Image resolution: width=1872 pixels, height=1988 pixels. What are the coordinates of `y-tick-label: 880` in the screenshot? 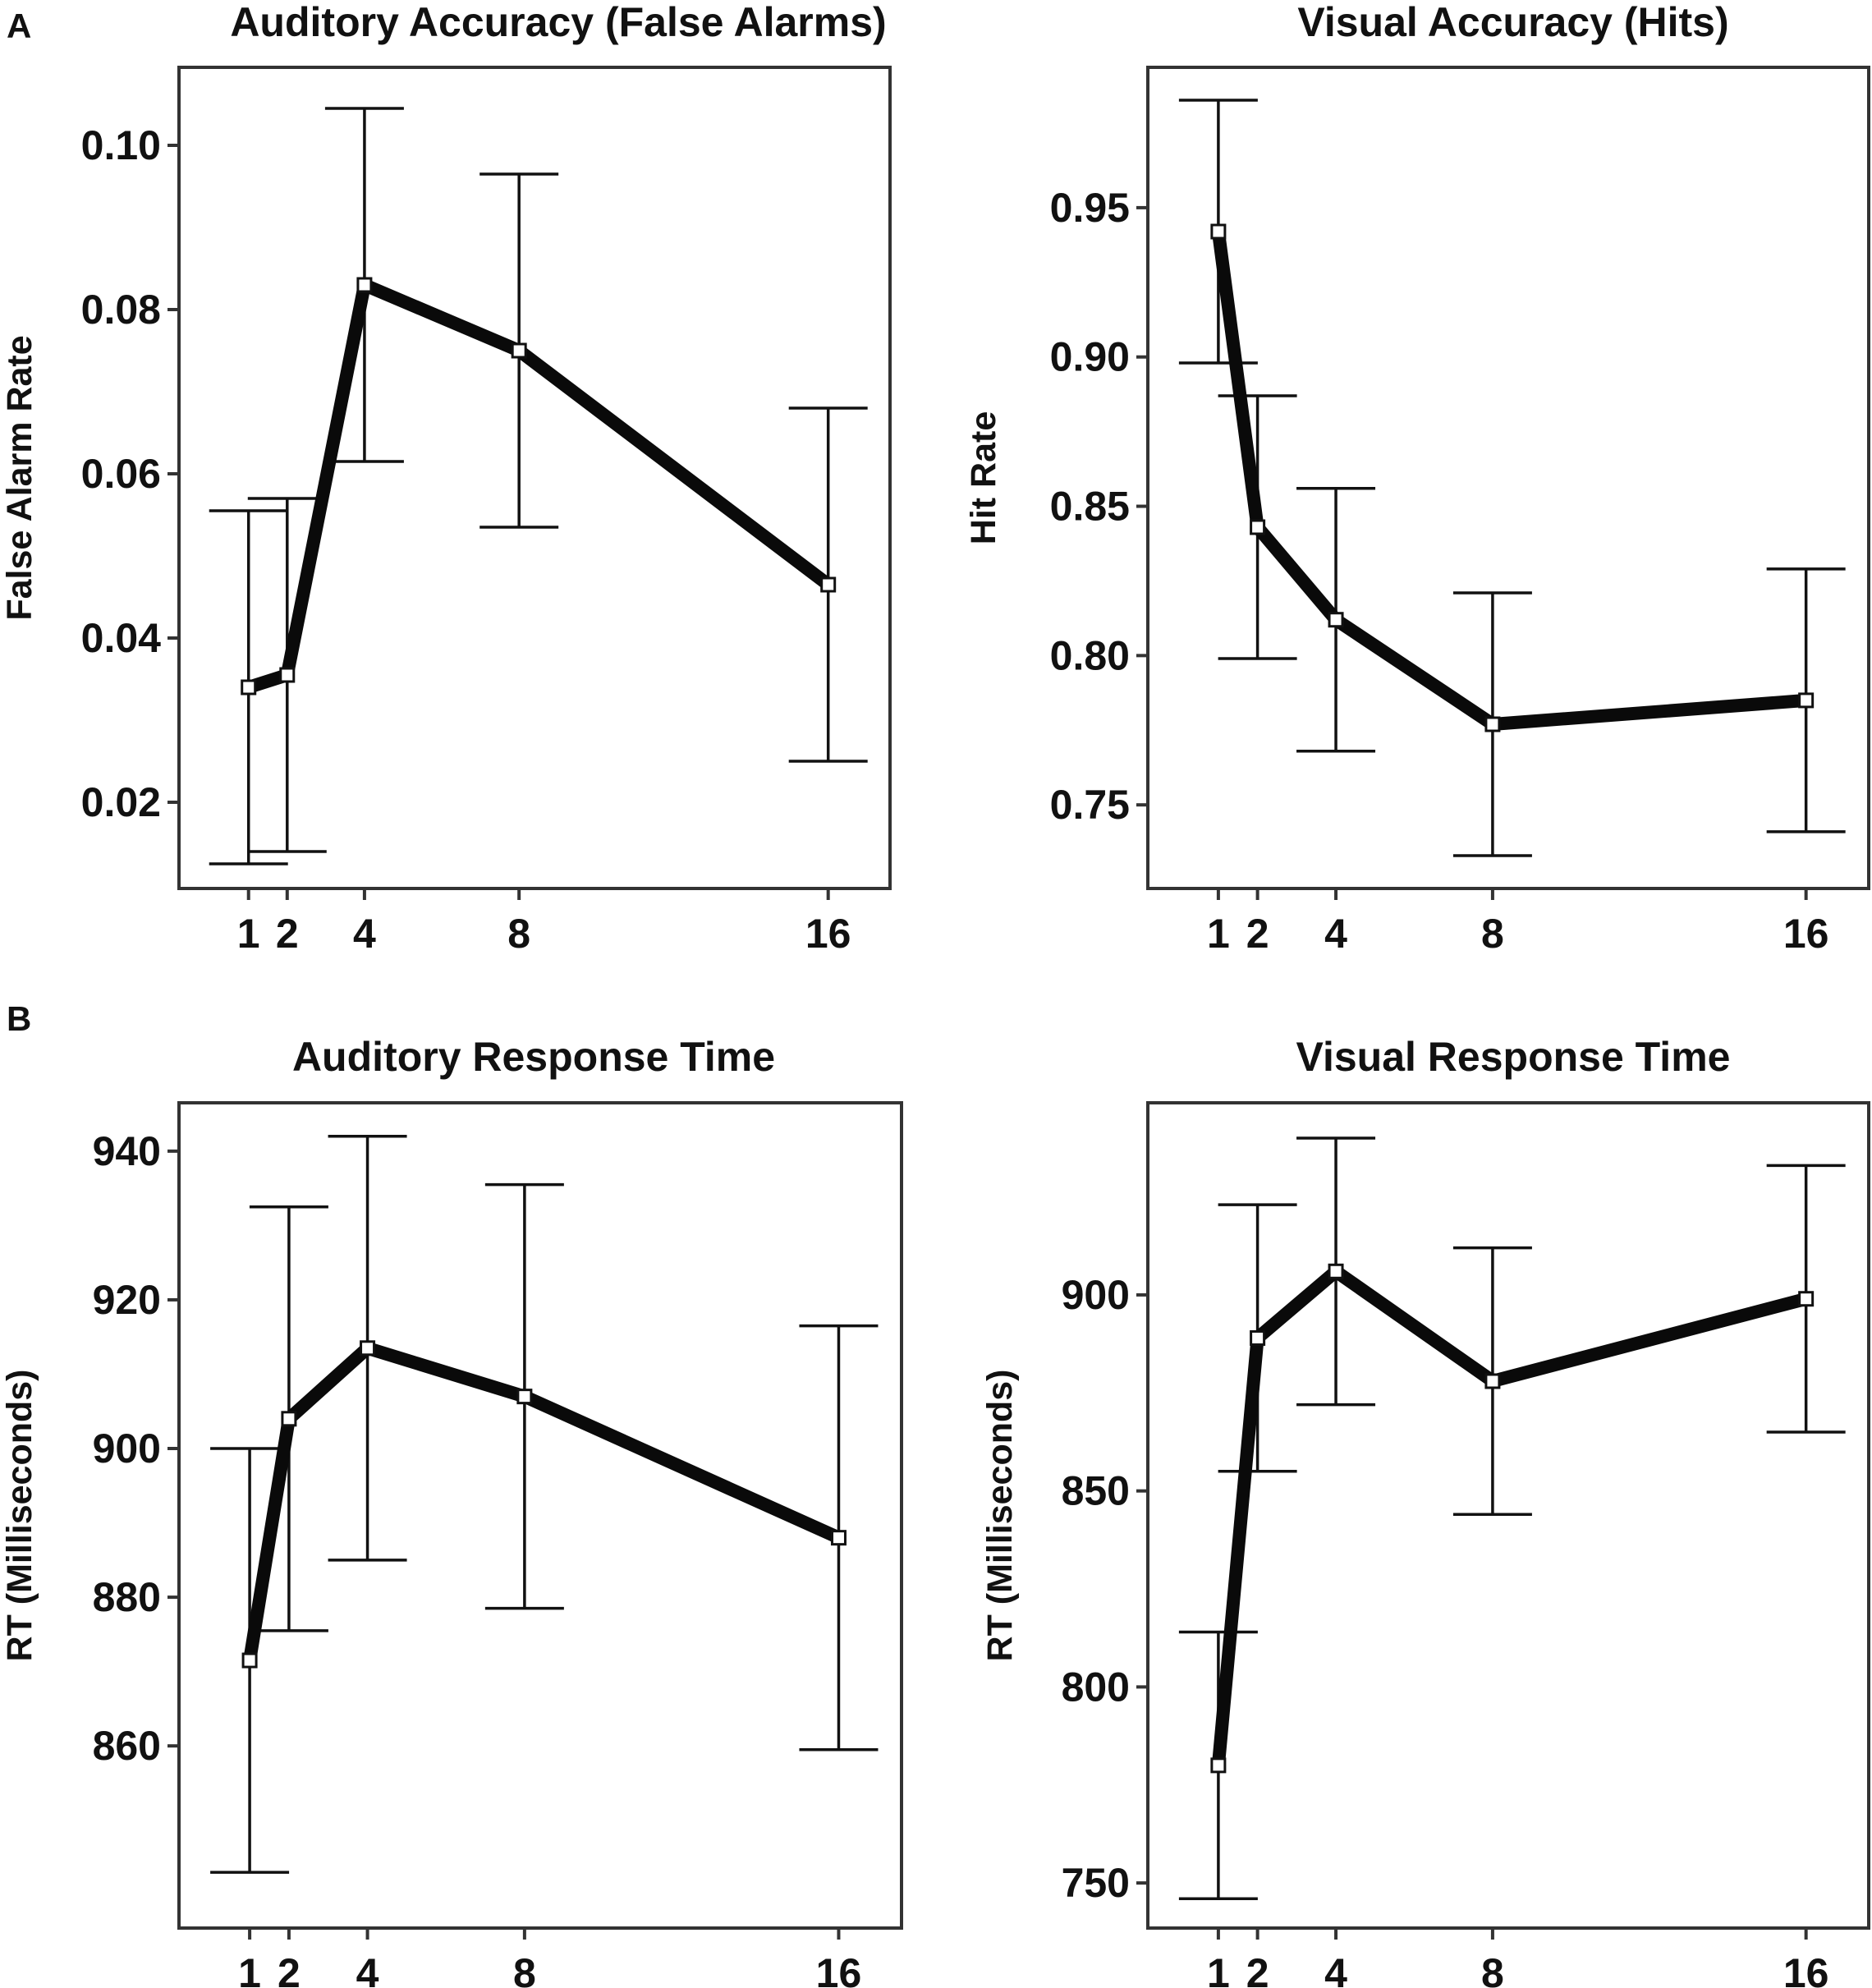 It's located at (127, 1597).